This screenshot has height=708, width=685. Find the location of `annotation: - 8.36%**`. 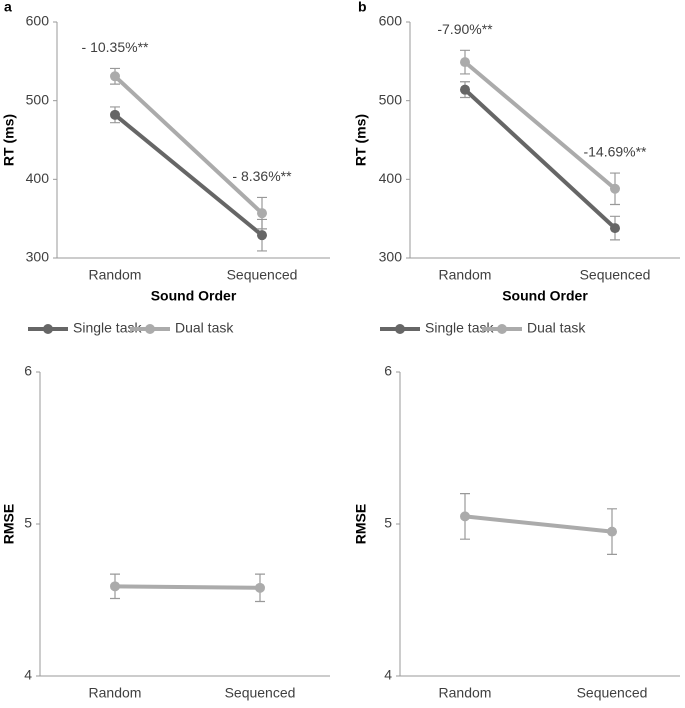

annotation: - 8.36%** is located at coordinates (262, 176).